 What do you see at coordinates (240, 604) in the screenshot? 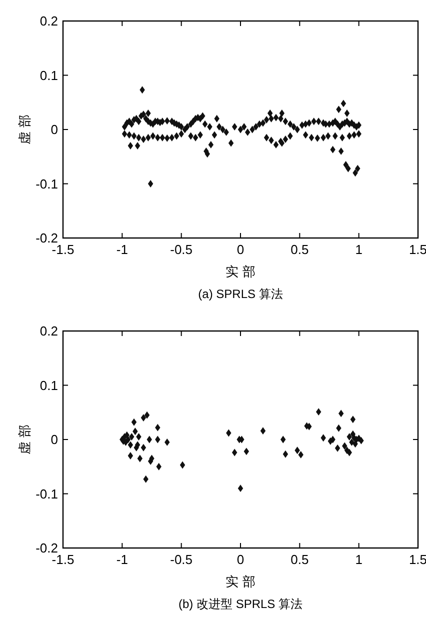
I see `text: (b) 改进型 SPRLS 算法` at bounding box center [240, 604].